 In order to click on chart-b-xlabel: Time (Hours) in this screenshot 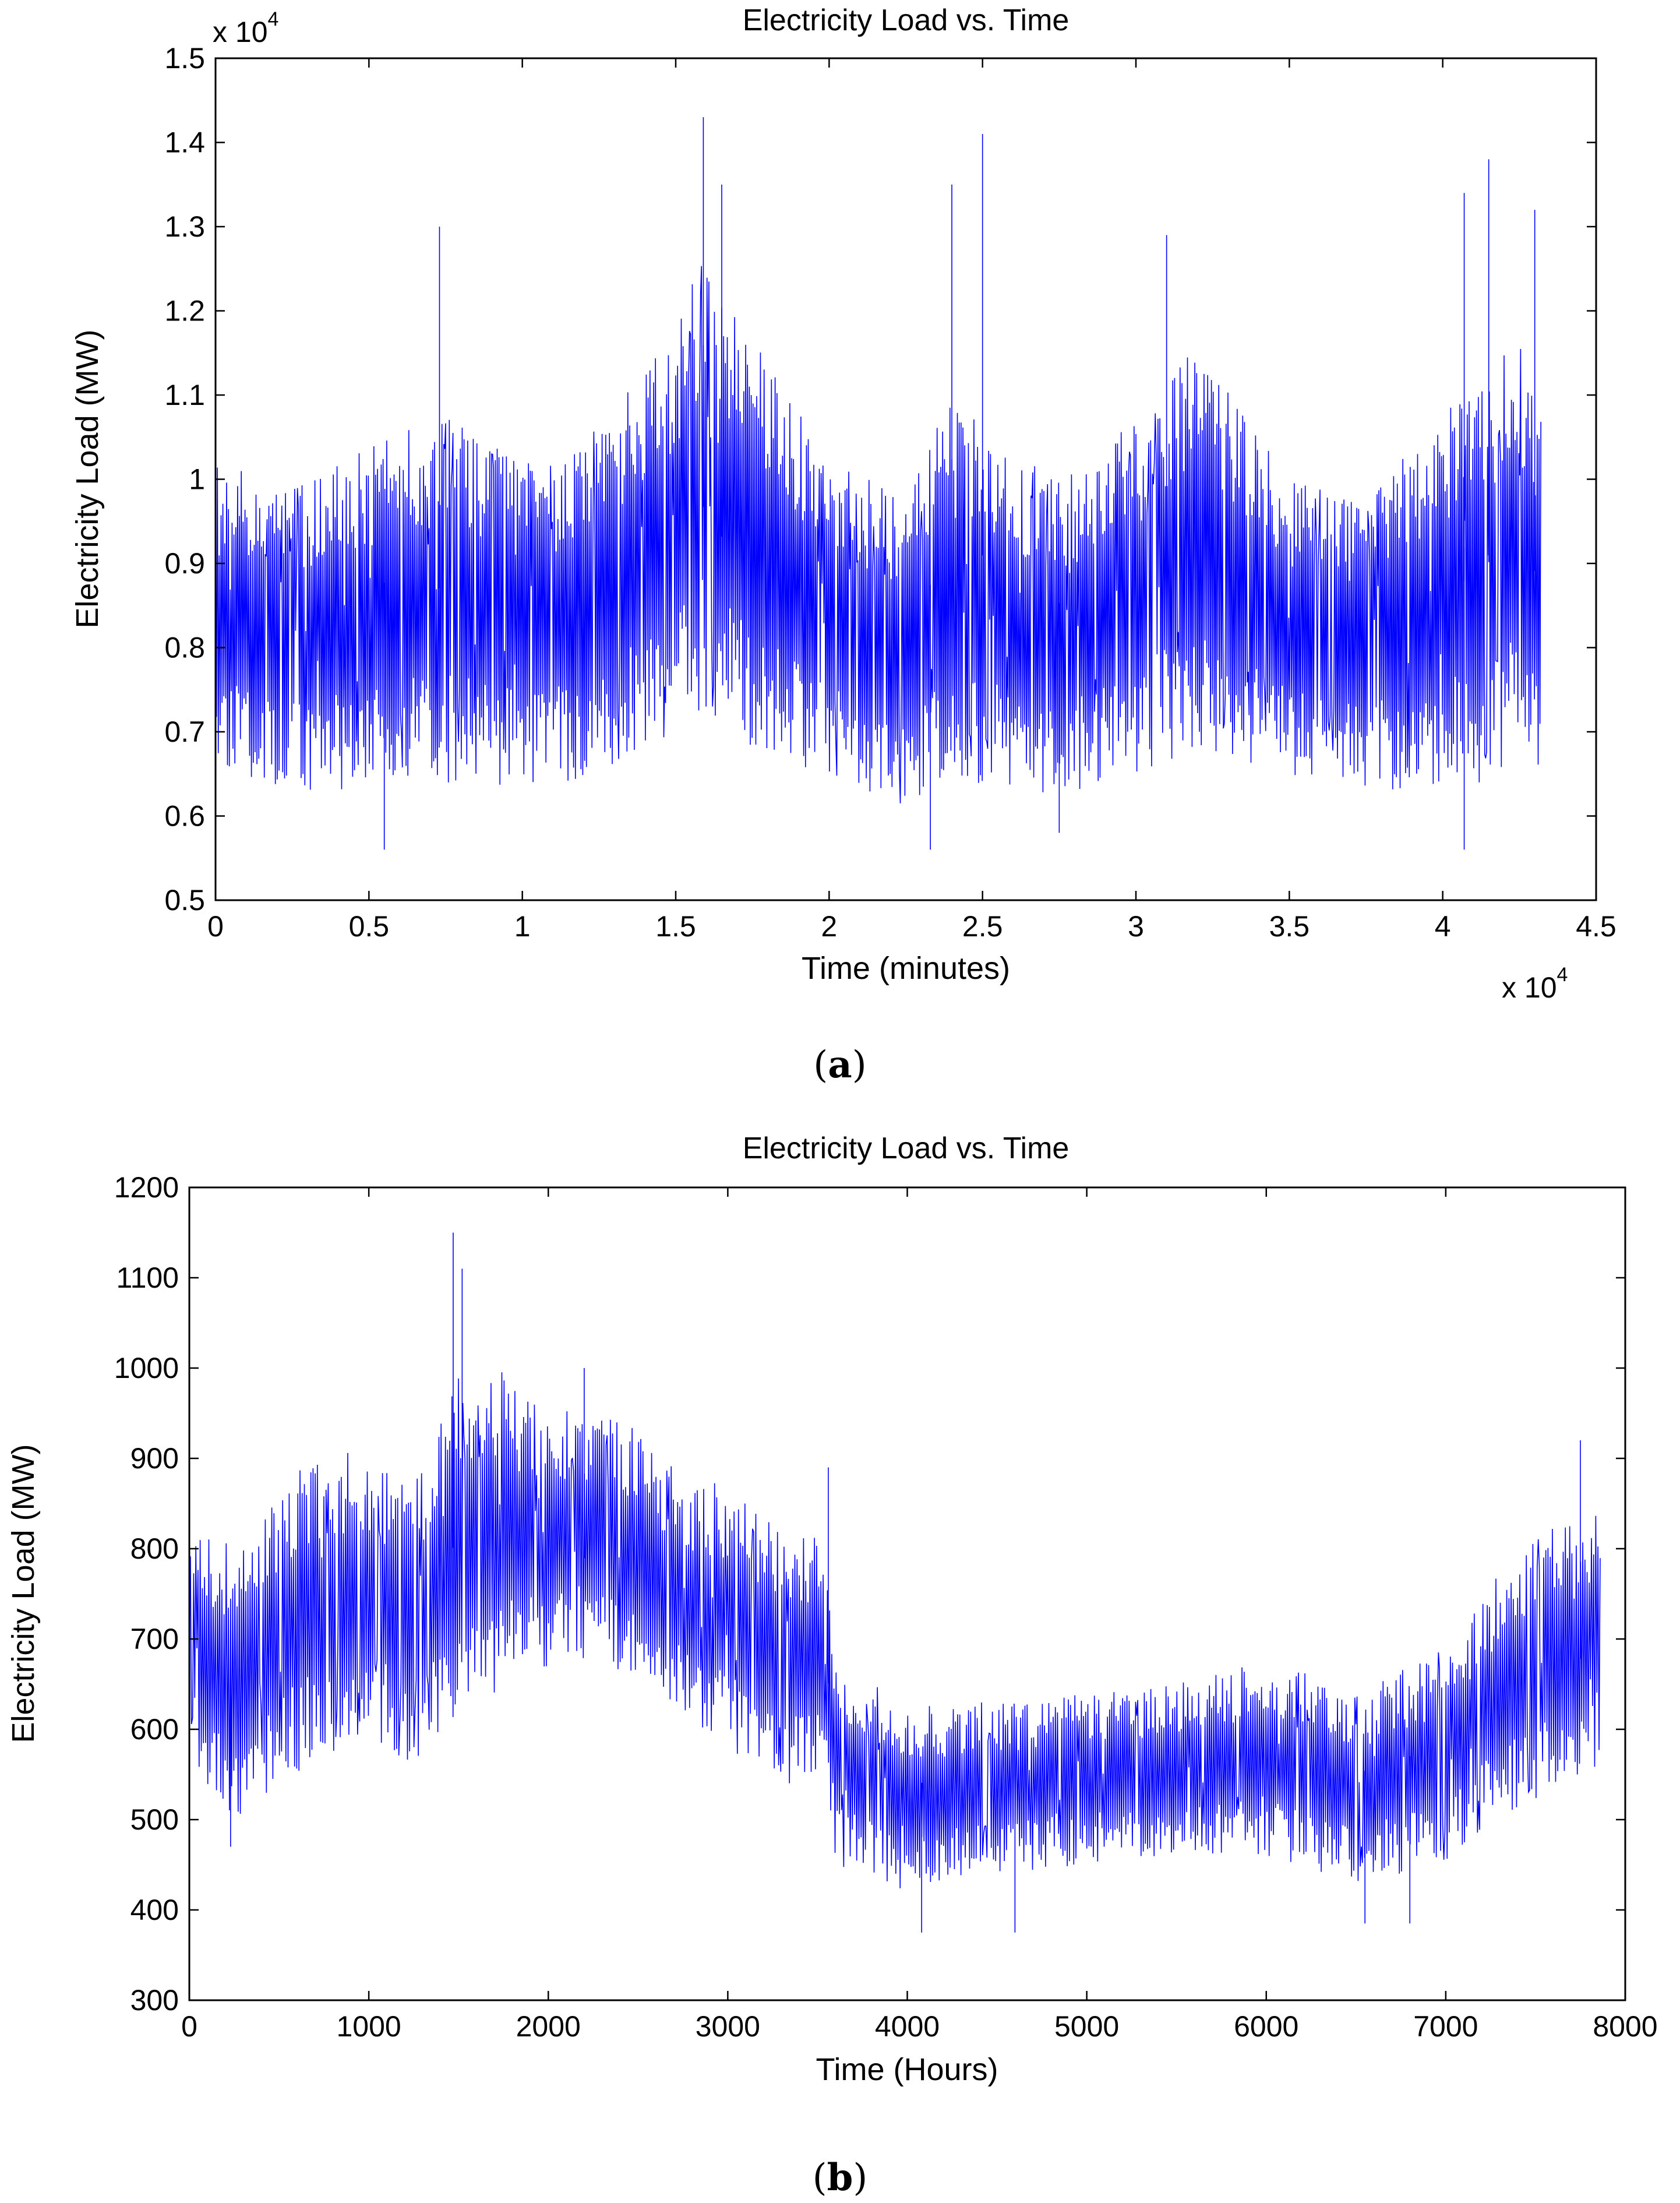, I will do `click(907, 2069)`.